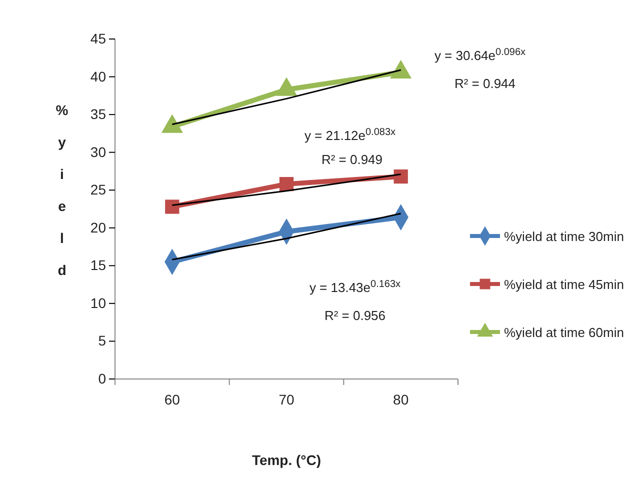  I want to click on x-tick-label: 70, so click(286, 399).